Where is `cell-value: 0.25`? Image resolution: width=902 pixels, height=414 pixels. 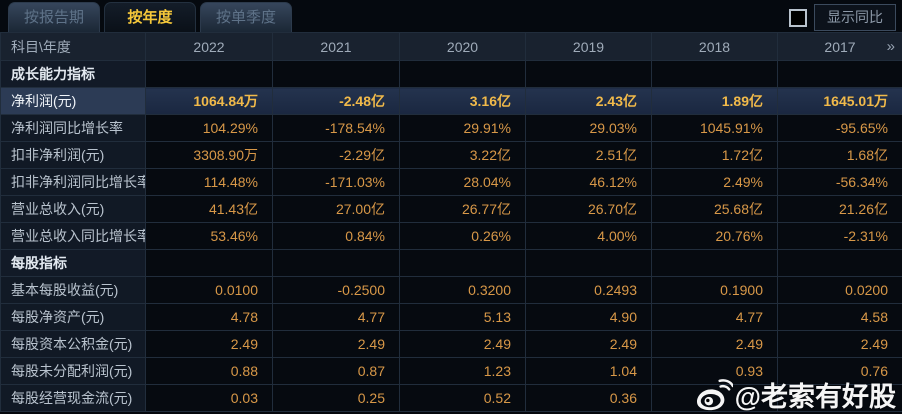 cell-value: 0.25 is located at coordinates (336, 398).